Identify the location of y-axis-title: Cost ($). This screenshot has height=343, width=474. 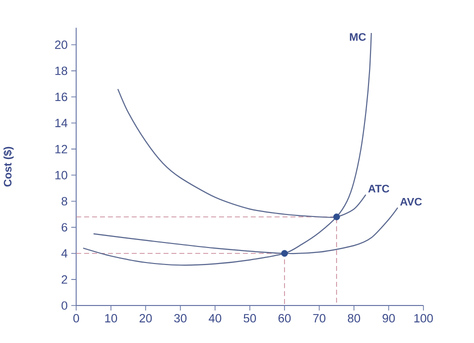
(8, 166).